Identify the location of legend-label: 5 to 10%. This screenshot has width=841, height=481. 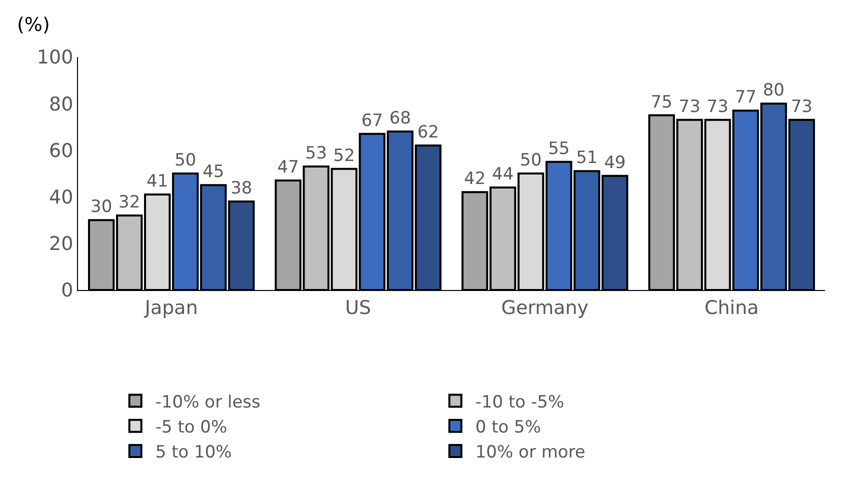
(193, 452).